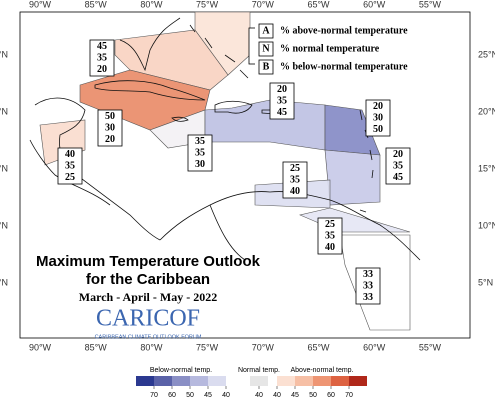  What do you see at coordinates (110, 116) in the screenshot?
I see `probability-above: 50` at bounding box center [110, 116].